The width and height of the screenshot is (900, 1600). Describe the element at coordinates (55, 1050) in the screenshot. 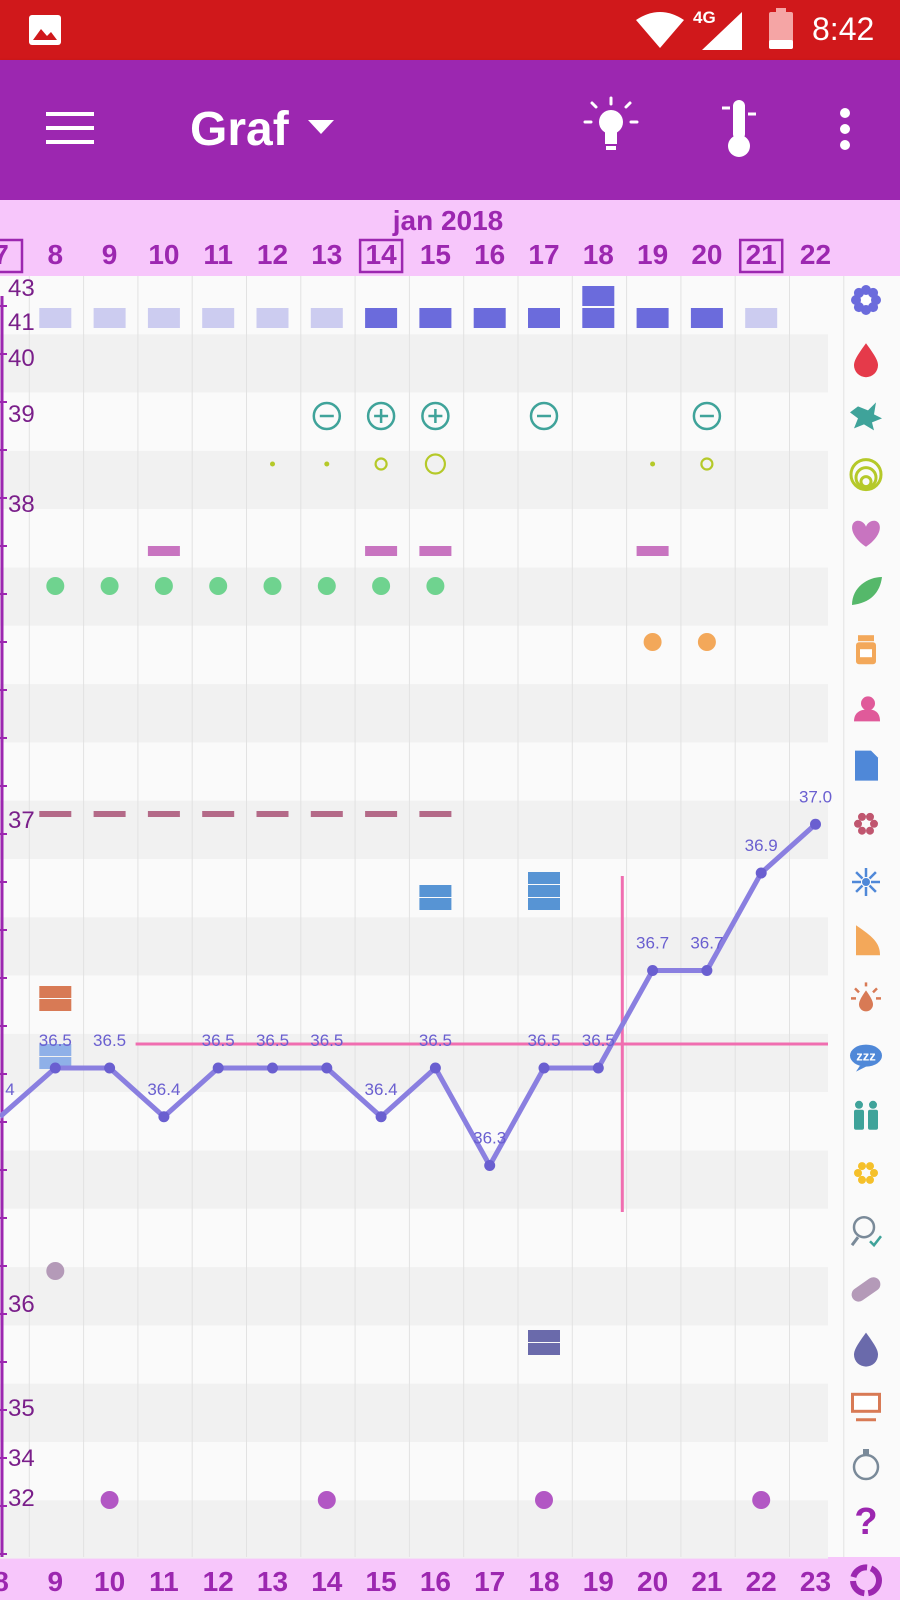

I see `light-blue-block-mark` at that location.